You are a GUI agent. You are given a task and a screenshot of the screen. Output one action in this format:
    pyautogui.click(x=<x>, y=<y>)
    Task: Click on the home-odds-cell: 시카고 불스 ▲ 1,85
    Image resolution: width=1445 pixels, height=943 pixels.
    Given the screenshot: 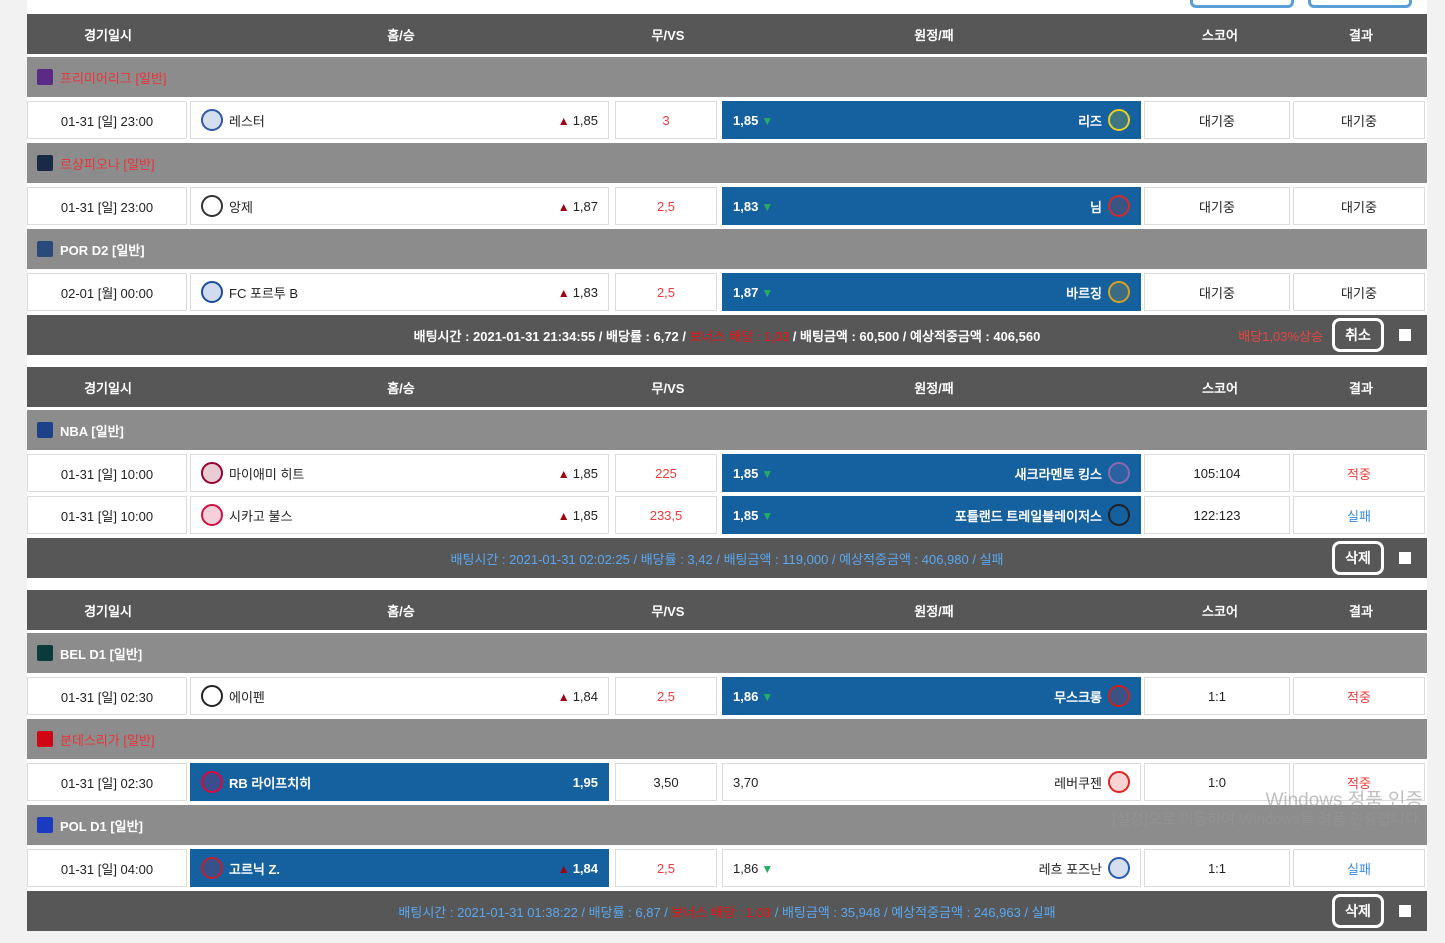 What is the action you would take?
    pyautogui.click(x=399, y=515)
    